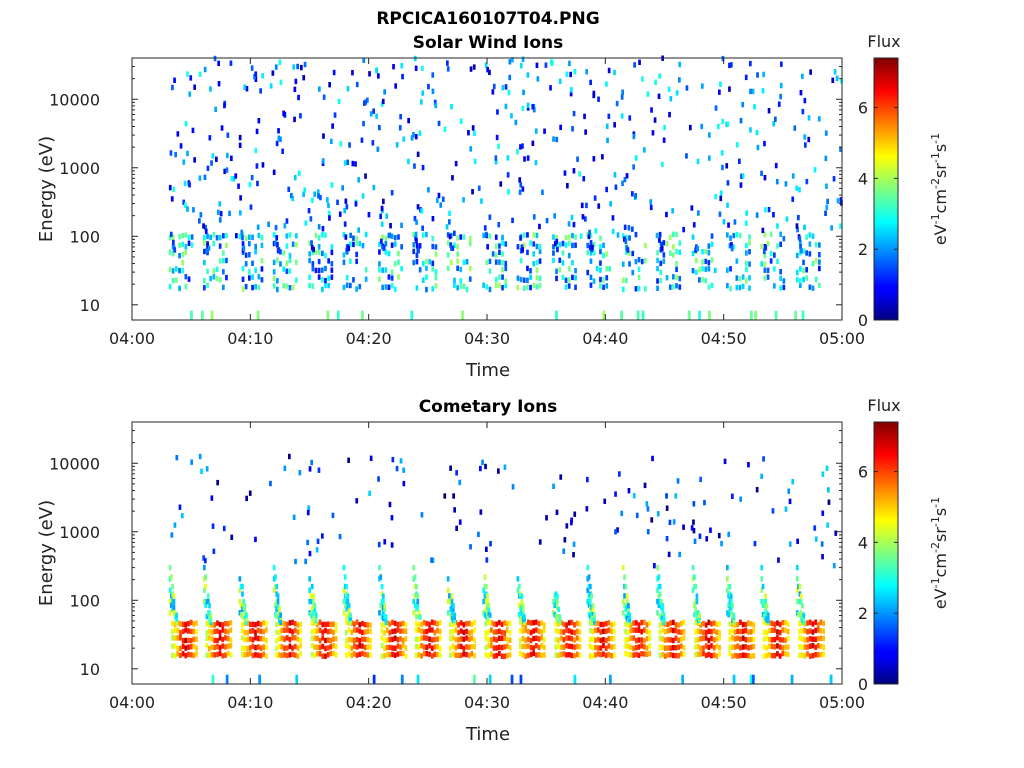 This screenshot has height=768, width=1024. Describe the element at coordinates (605, 338) in the screenshot. I see `x-tick-label: 04:40` at that location.